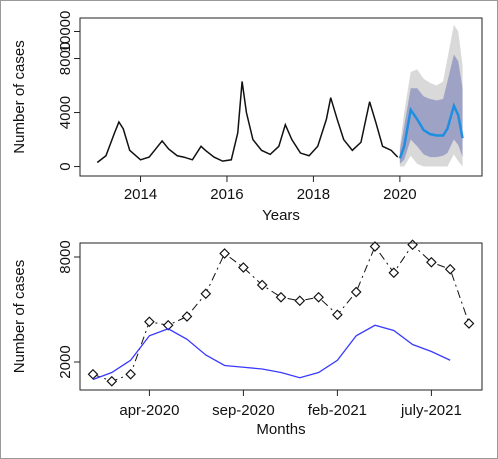  Describe the element at coordinates (399, 194) in the screenshot. I see `x-tick-label: 2020` at that location.